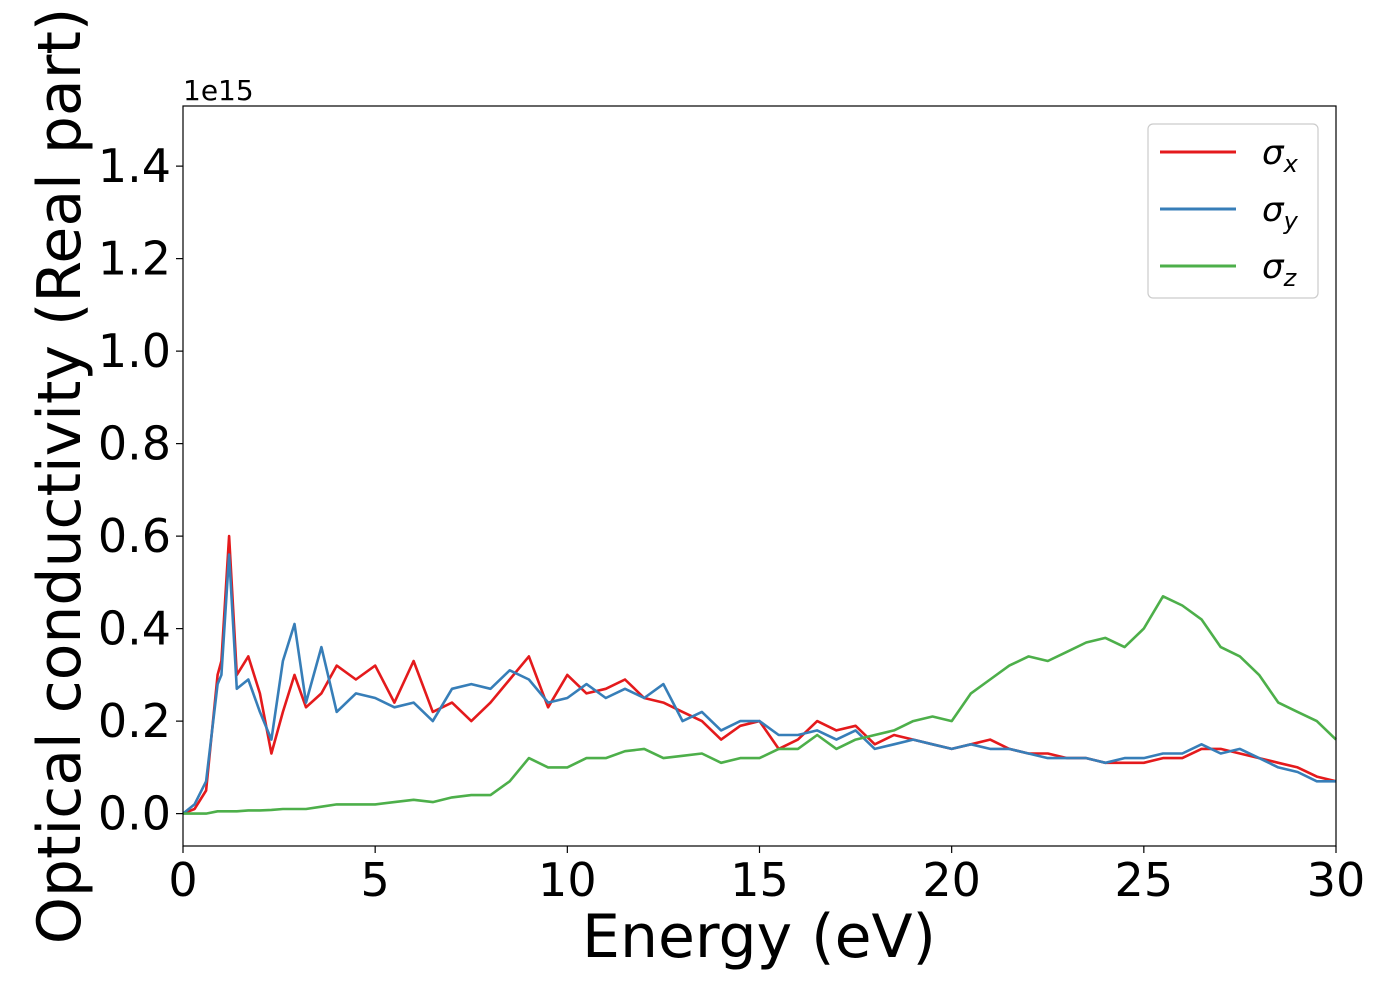 This screenshot has height=1000, width=1400. Describe the element at coordinates (134, 629) in the screenshot. I see `y-tick-label: 0.4` at that location.